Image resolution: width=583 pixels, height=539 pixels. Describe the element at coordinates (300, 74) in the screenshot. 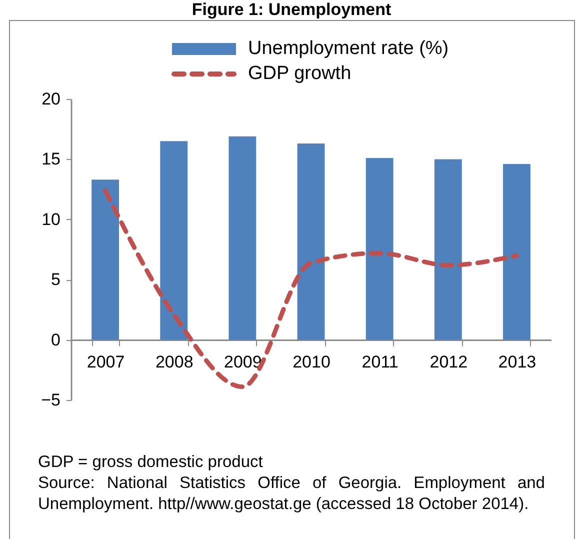

I see `legend-label: GDP growth` at that location.